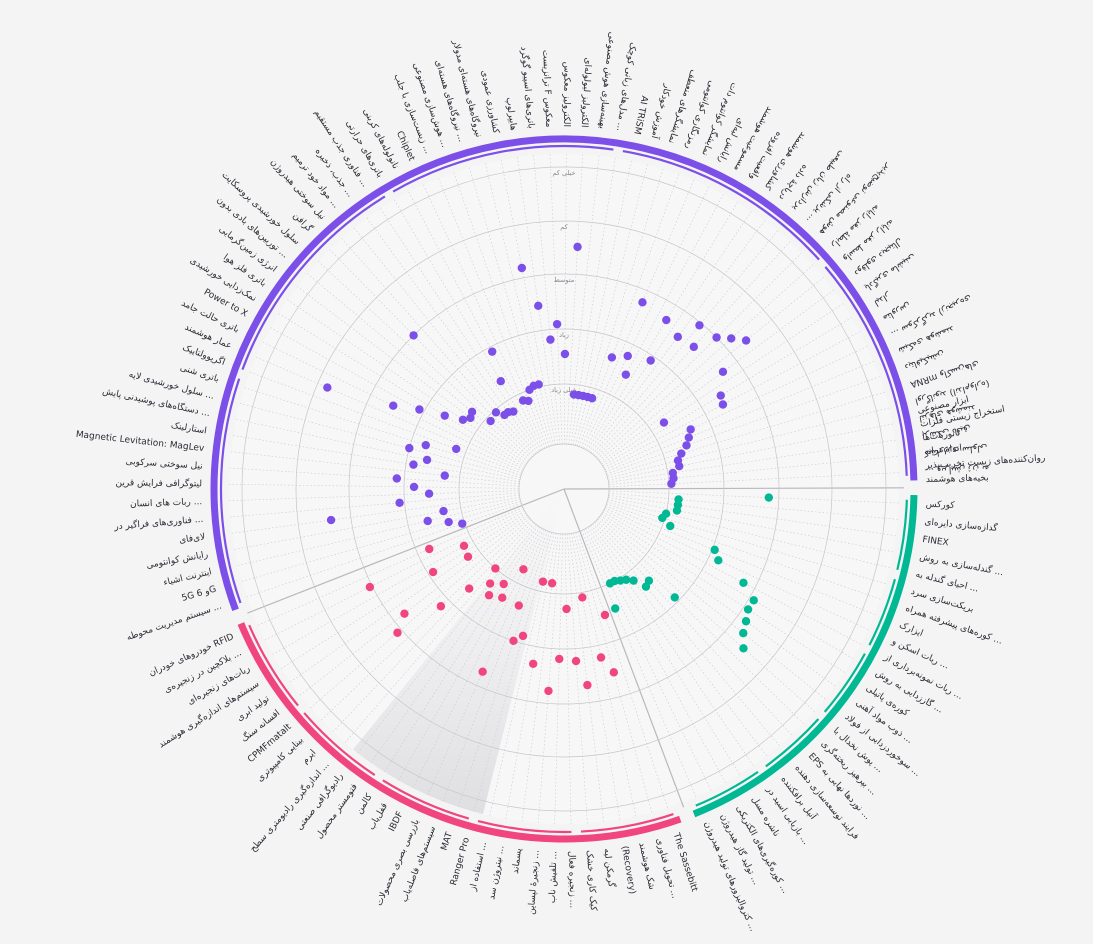 Image resolution: width=1093 pixels, height=944 pixels. What do you see at coordinates (628, 870) in the screenshot?
I see `item-label: (Recovery)` at bounding box center [628, 870].